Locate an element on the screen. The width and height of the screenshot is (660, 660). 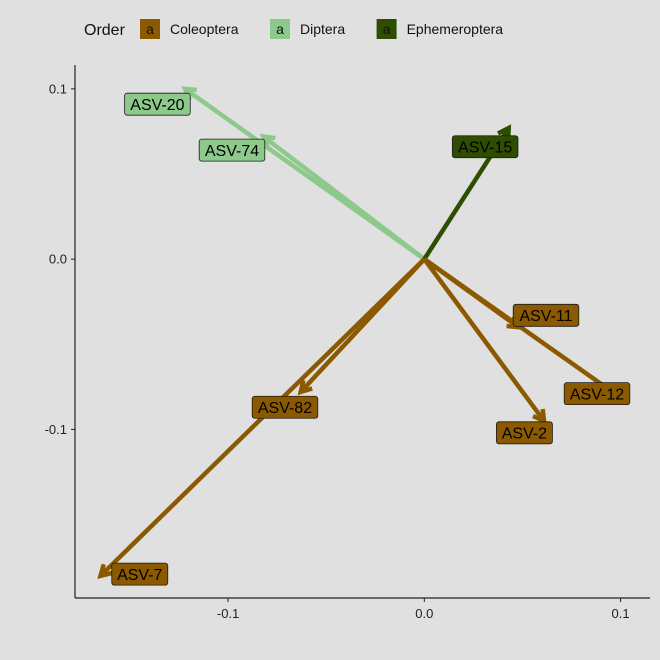
label-asv-12: ASV-12 is located at coordinates (597, 394).